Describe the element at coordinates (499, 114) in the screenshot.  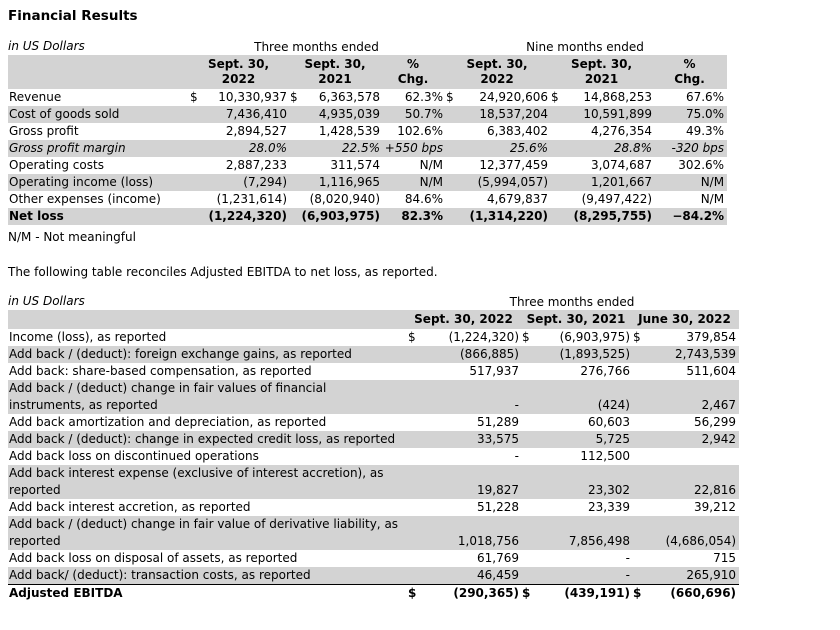
I see `value-cell: 18,537,204` at that location.